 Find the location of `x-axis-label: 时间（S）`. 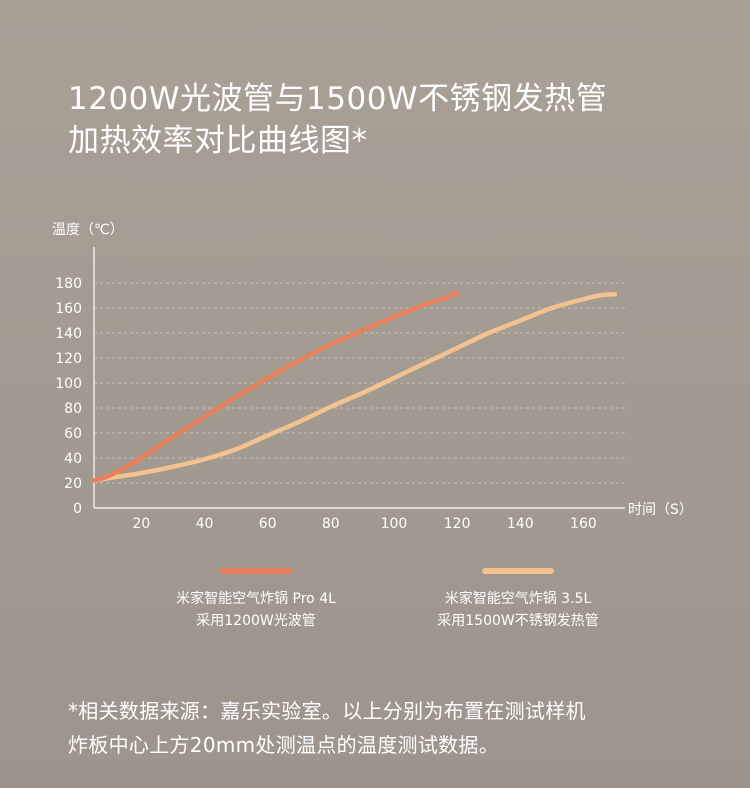

x-axis-label: 时间（S） is located at coordinates (660, 510).